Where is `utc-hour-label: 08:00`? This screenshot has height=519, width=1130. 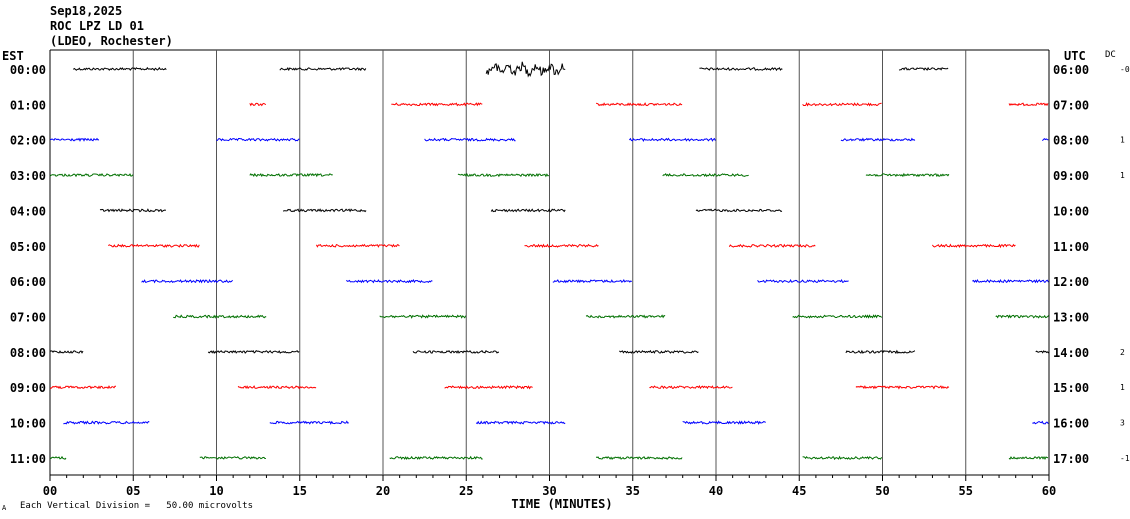
utc-hour-label: 08:00 is located at coordinates (1071, 141).